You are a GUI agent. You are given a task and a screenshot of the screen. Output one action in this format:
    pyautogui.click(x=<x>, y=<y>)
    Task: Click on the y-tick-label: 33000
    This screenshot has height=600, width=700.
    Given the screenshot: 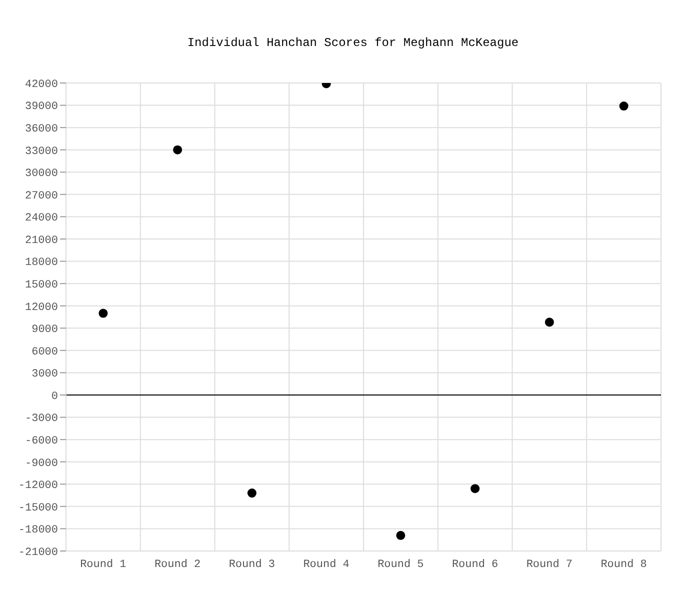 What is the action you would take?
    pyautogui.click(x=41, y=152)
    